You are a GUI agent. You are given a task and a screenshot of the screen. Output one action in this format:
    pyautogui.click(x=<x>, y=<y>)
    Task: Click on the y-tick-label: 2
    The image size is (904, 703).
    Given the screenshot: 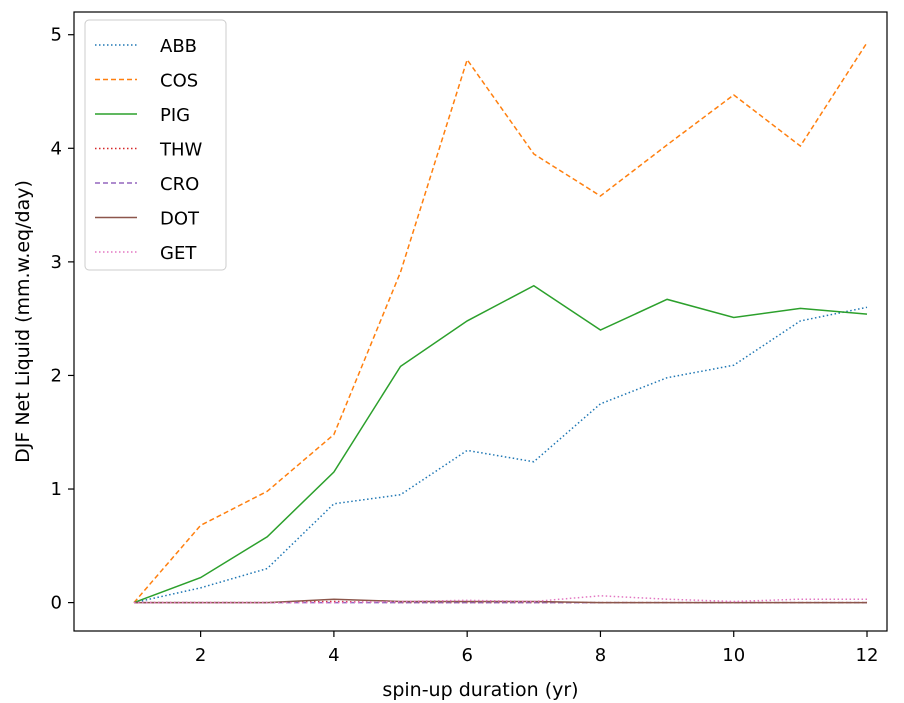 What is the action you would take?
    pyautogui.click(x=56, y=375)
    